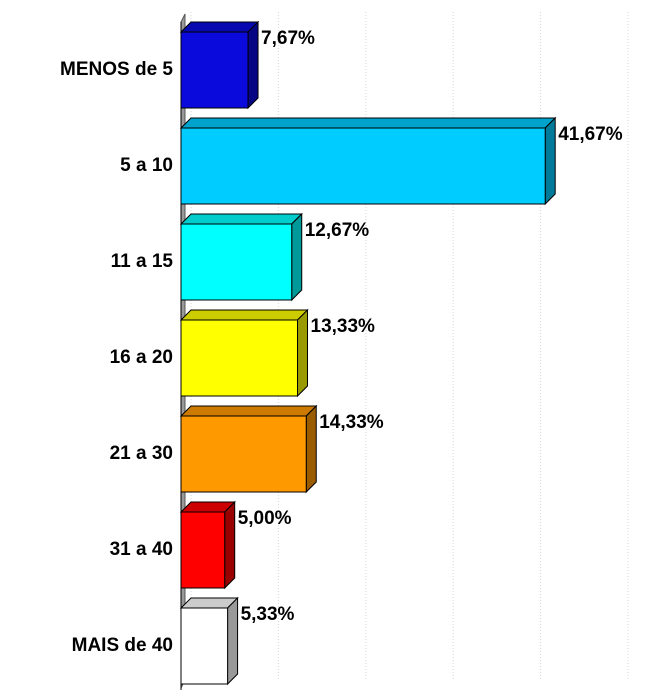 The height and width of the screenshot is (690, 654). Describe the element at coordinates (116, 69) in the screenshot. I see `category-label: MENOS de 5` at that location.